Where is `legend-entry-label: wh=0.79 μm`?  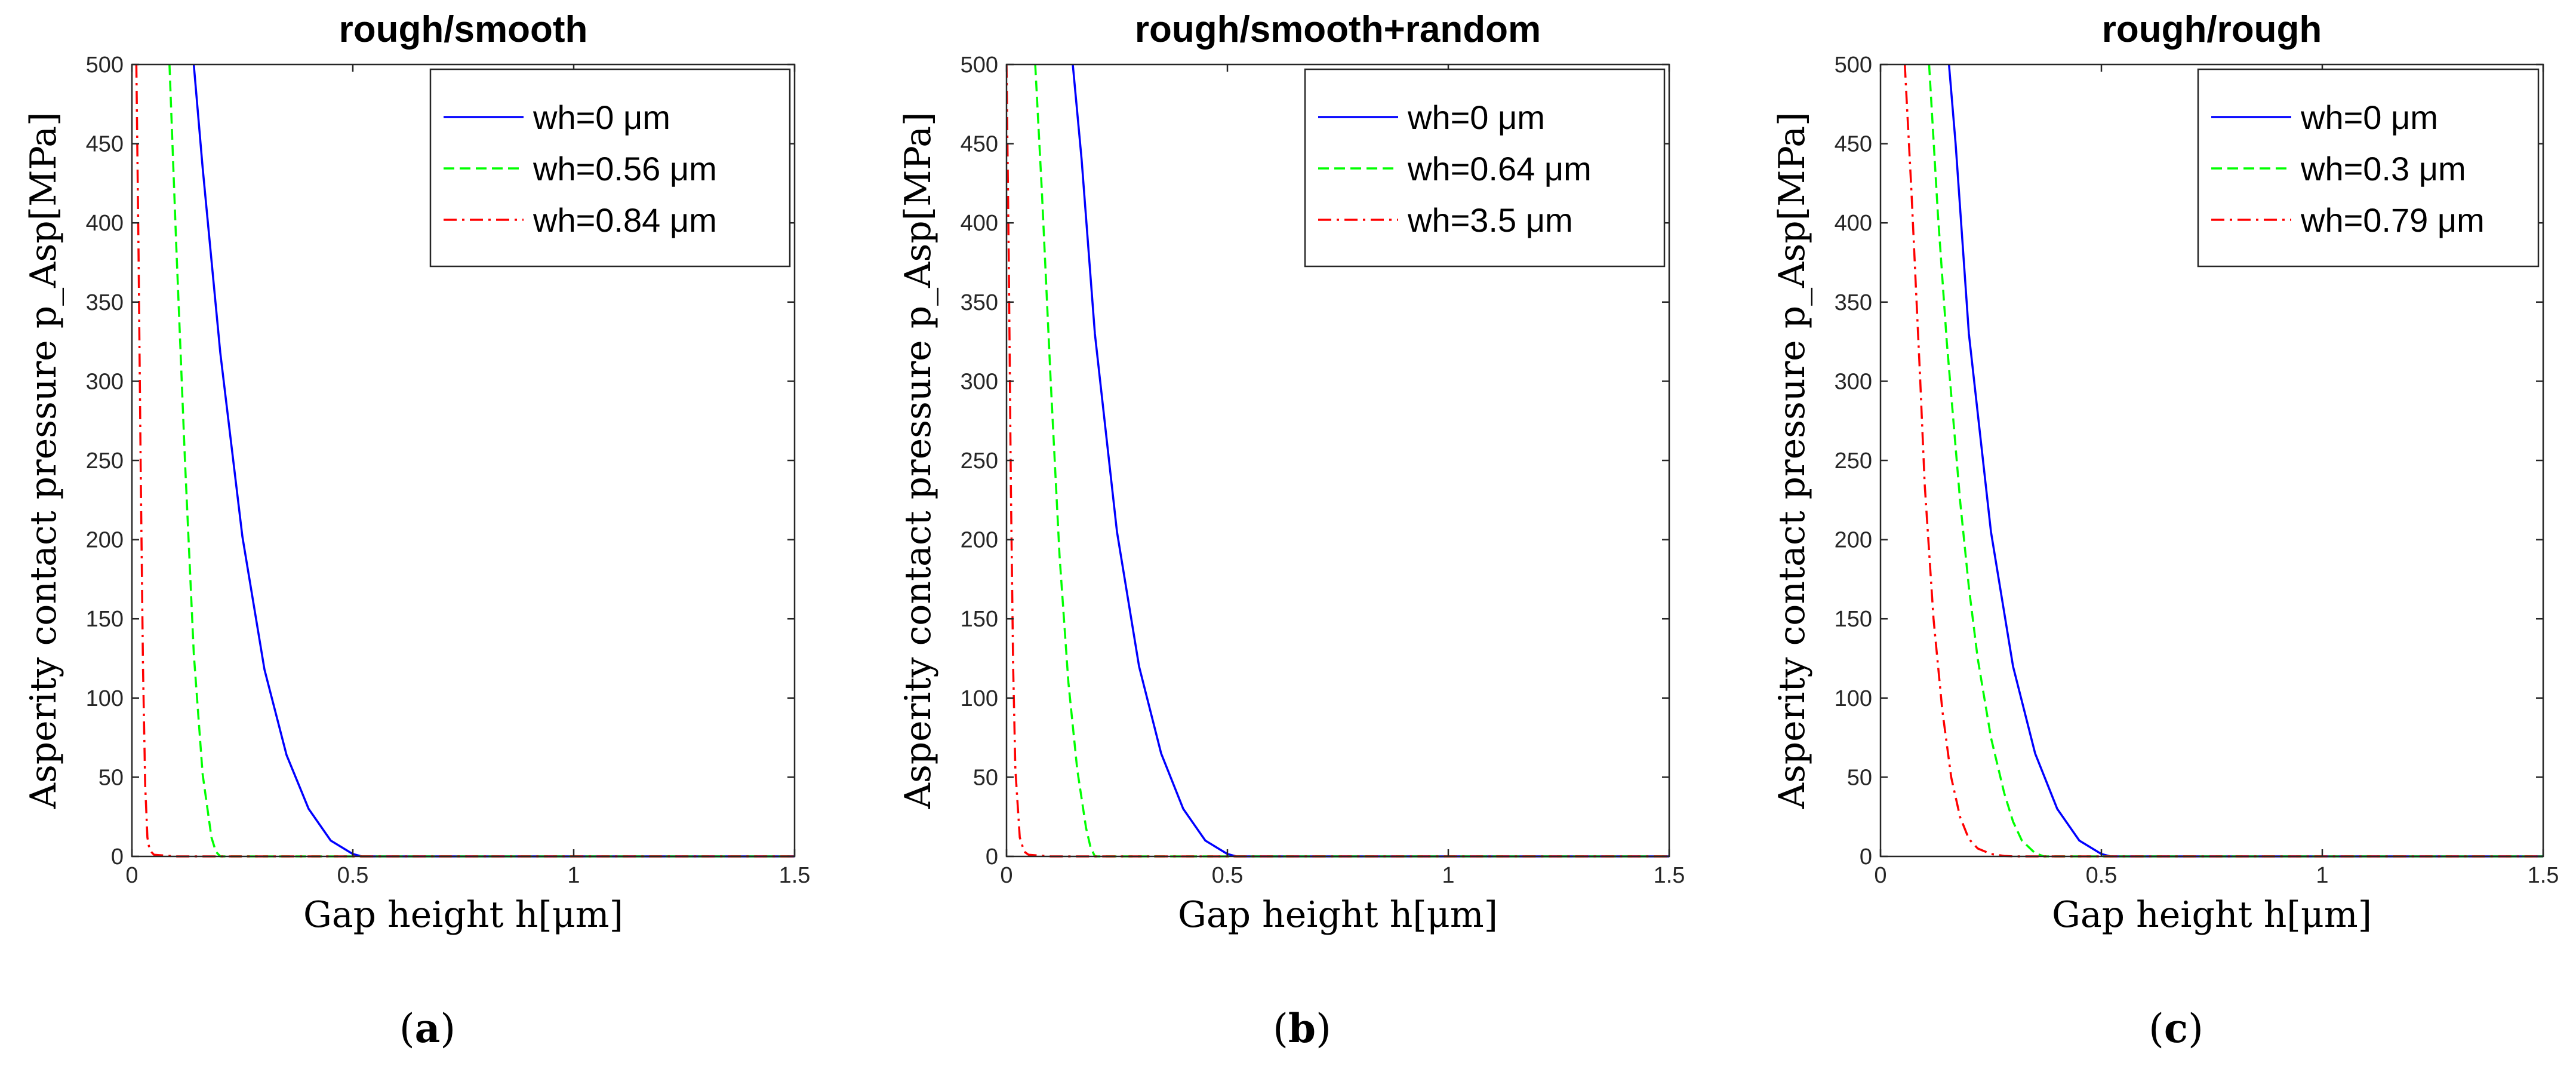
legend-entry-label: wh=0.79 μm is located at coordinates (2392, 220).